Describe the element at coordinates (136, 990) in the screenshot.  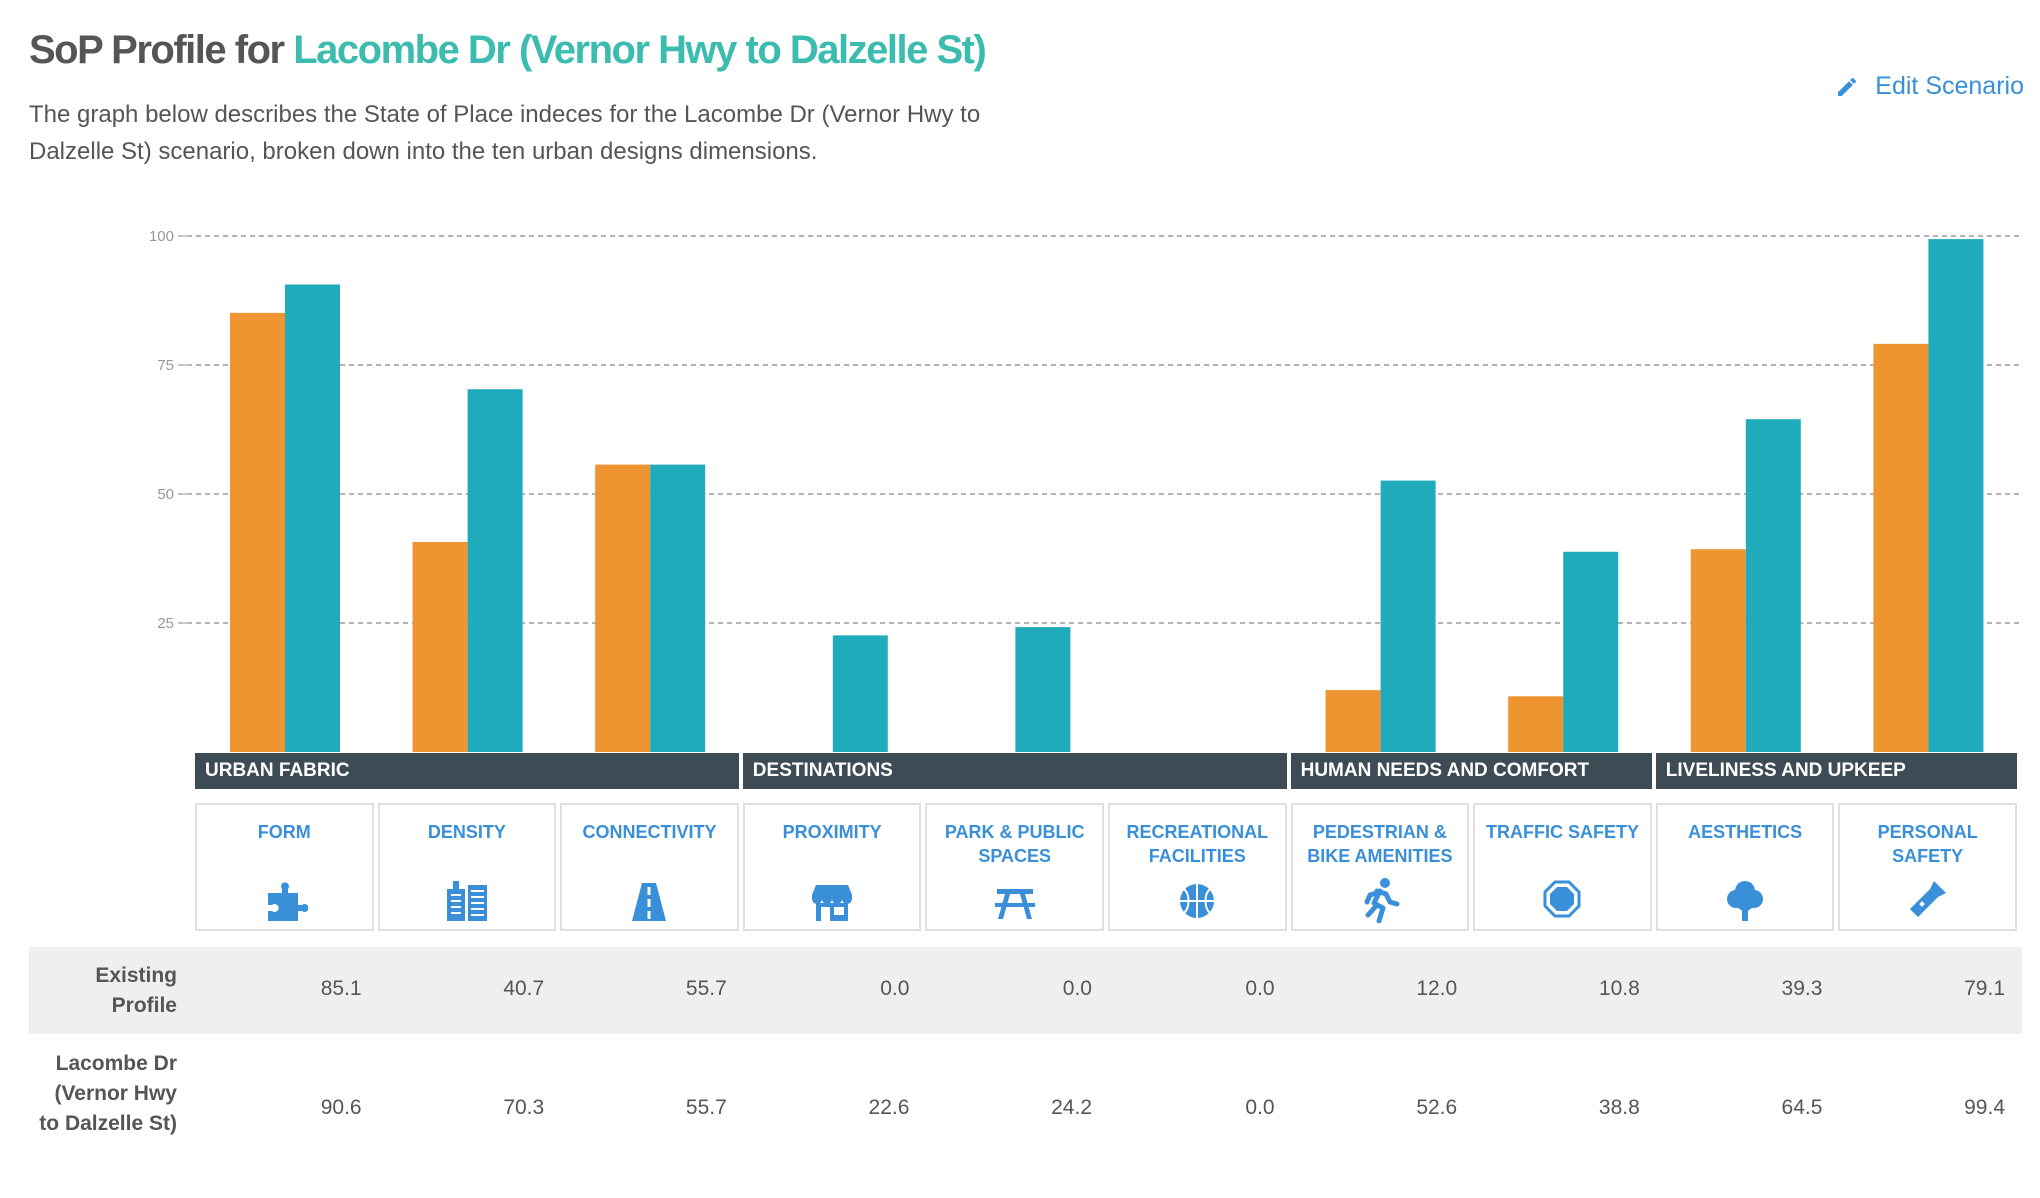
I see `existing-profile-row-label: Existing Profile` at that location.